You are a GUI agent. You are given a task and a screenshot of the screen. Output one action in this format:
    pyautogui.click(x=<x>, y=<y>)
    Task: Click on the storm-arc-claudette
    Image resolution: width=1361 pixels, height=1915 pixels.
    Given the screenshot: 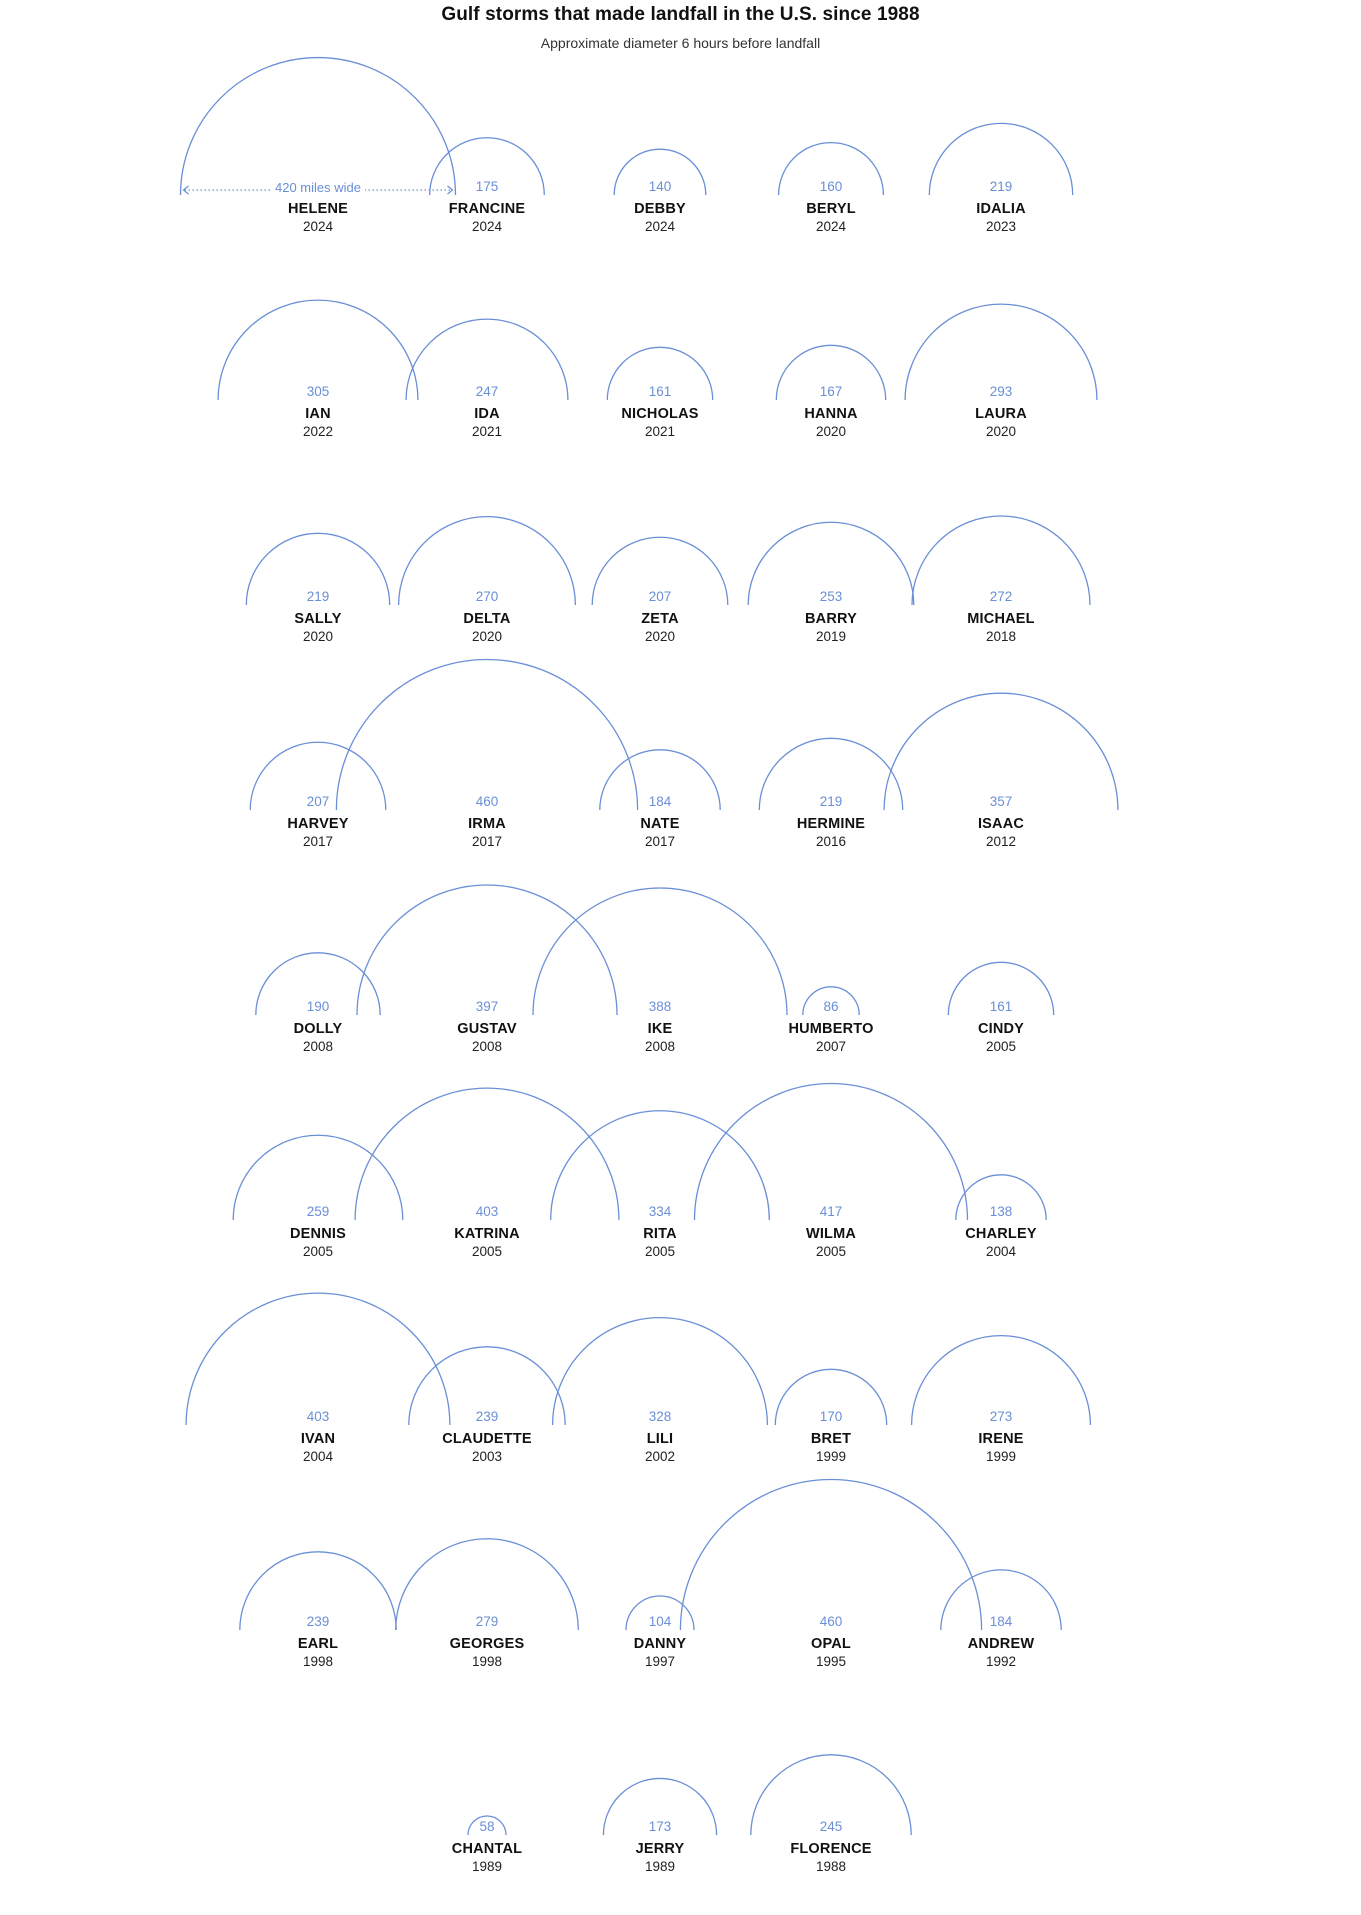 What is the action you would take?
    pyautogui.click(x=487, y=1386)
    